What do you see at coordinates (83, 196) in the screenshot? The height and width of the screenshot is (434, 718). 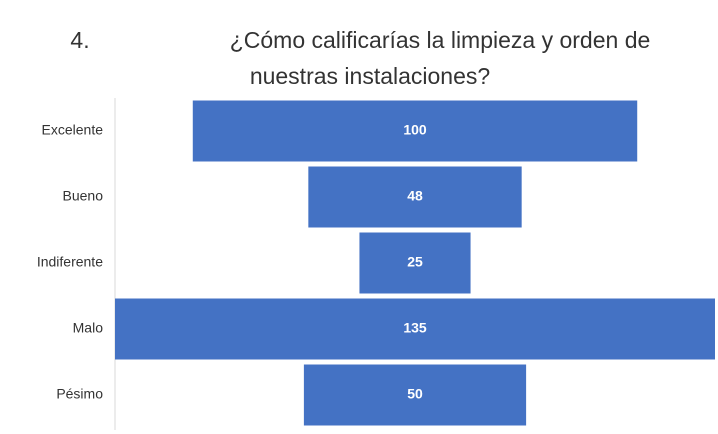 I see `category-label: Bueno` at bounding box center [83, 196].